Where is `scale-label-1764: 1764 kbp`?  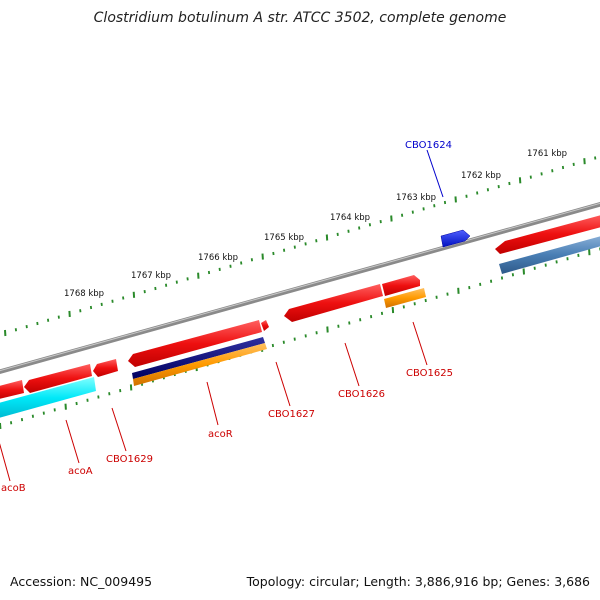
scale-label-1764: 1764 kbp is located at coordinates (350, 218).